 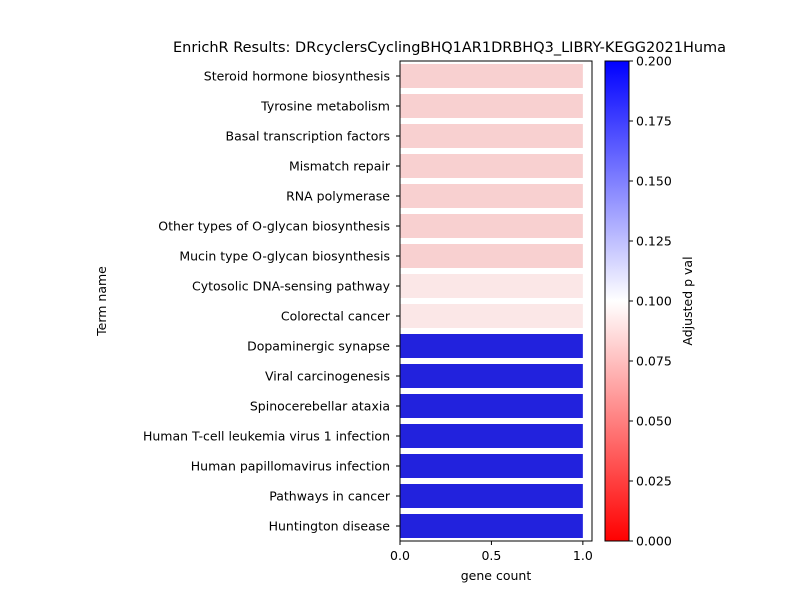 What do you see at coordinates (617, 301) in the screenshot?
I see `colorbar-gradient` at bounding box center [617, 301].